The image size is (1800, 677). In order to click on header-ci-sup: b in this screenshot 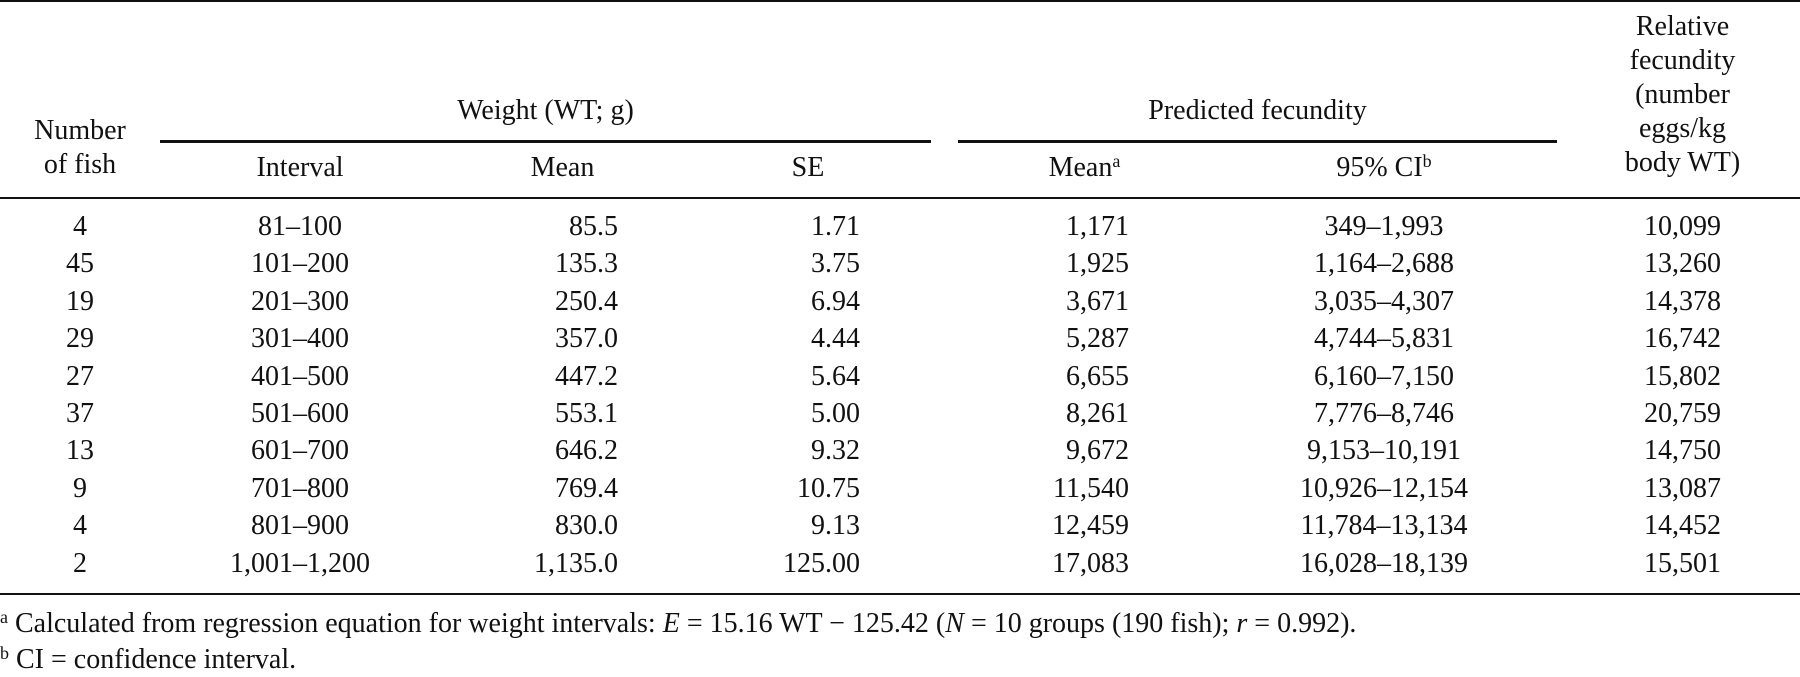, I will do `click(1427, 161)`.